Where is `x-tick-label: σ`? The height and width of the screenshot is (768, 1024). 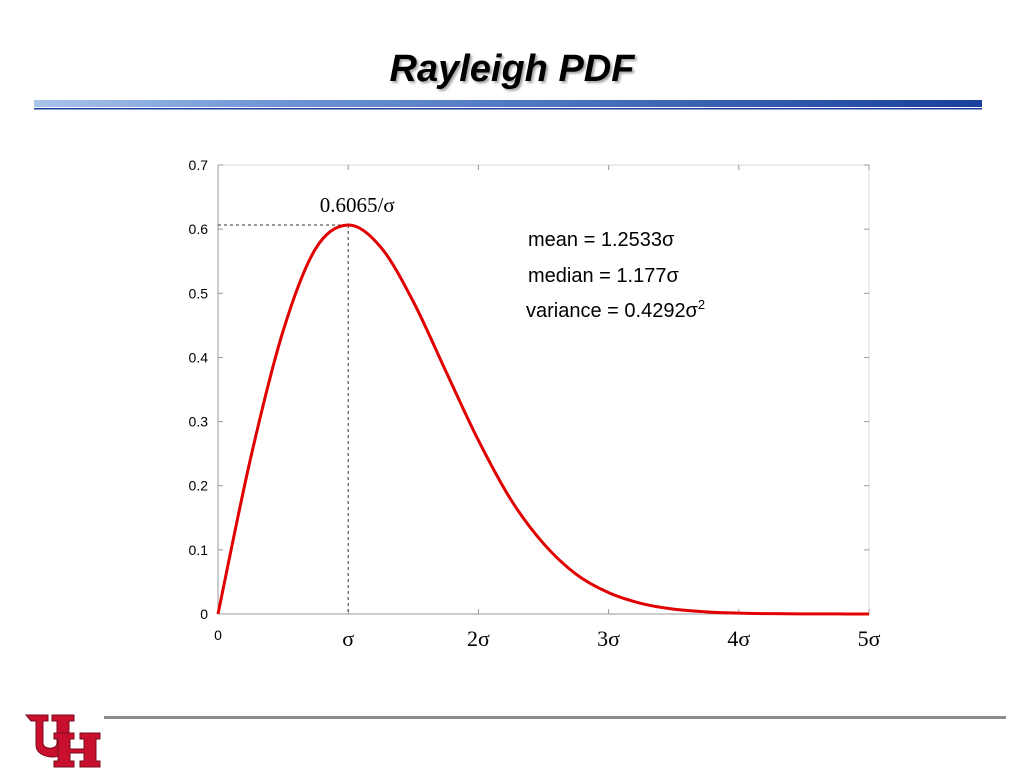
x-tick-label: σ is located at coordinates (348, 638).